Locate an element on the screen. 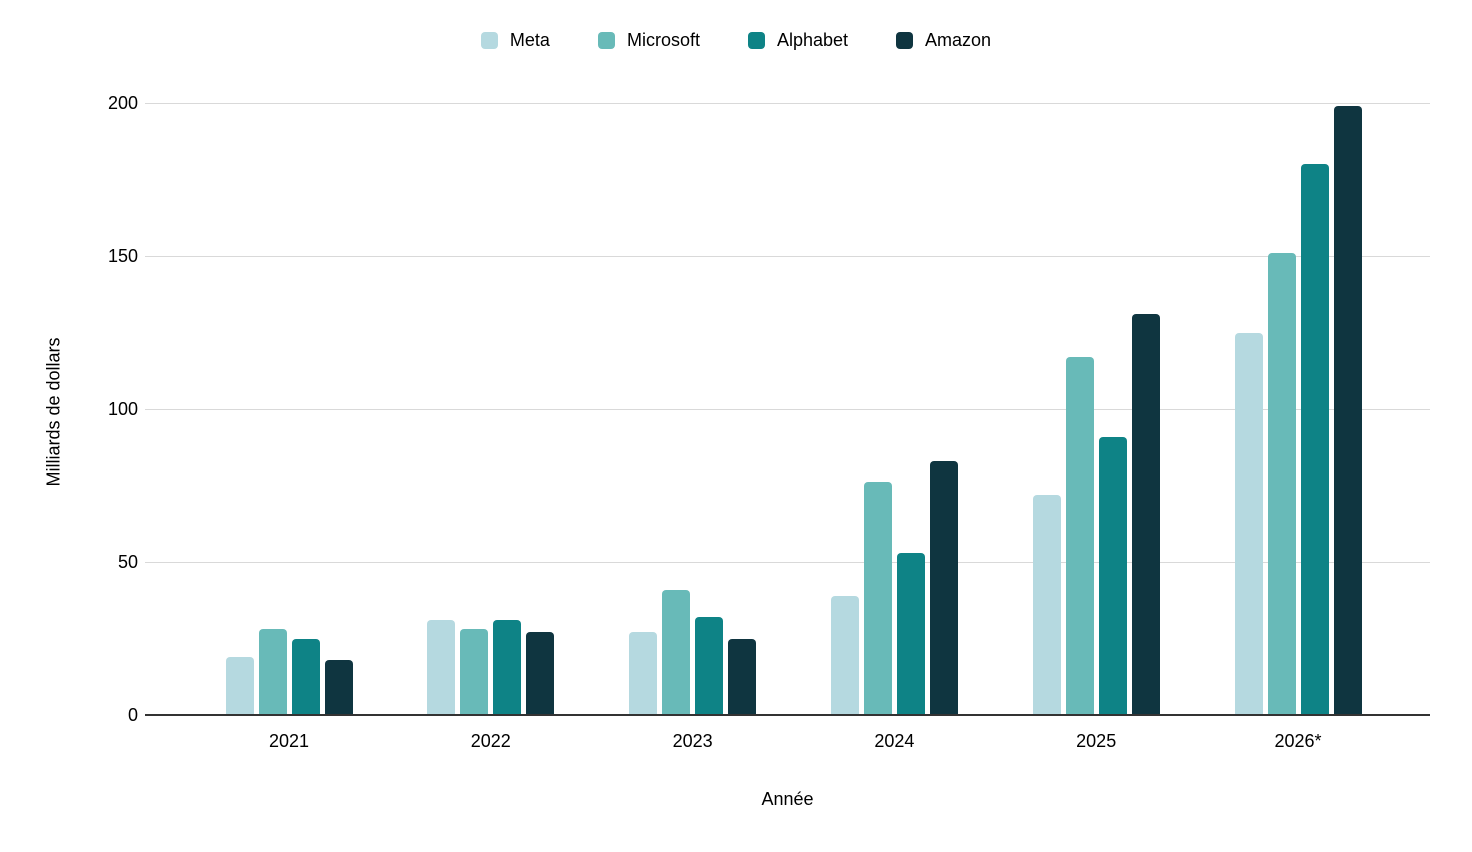 This screenshot has height=852, width=1472. legend-label: Amazon is located at coordinates (958, 39).